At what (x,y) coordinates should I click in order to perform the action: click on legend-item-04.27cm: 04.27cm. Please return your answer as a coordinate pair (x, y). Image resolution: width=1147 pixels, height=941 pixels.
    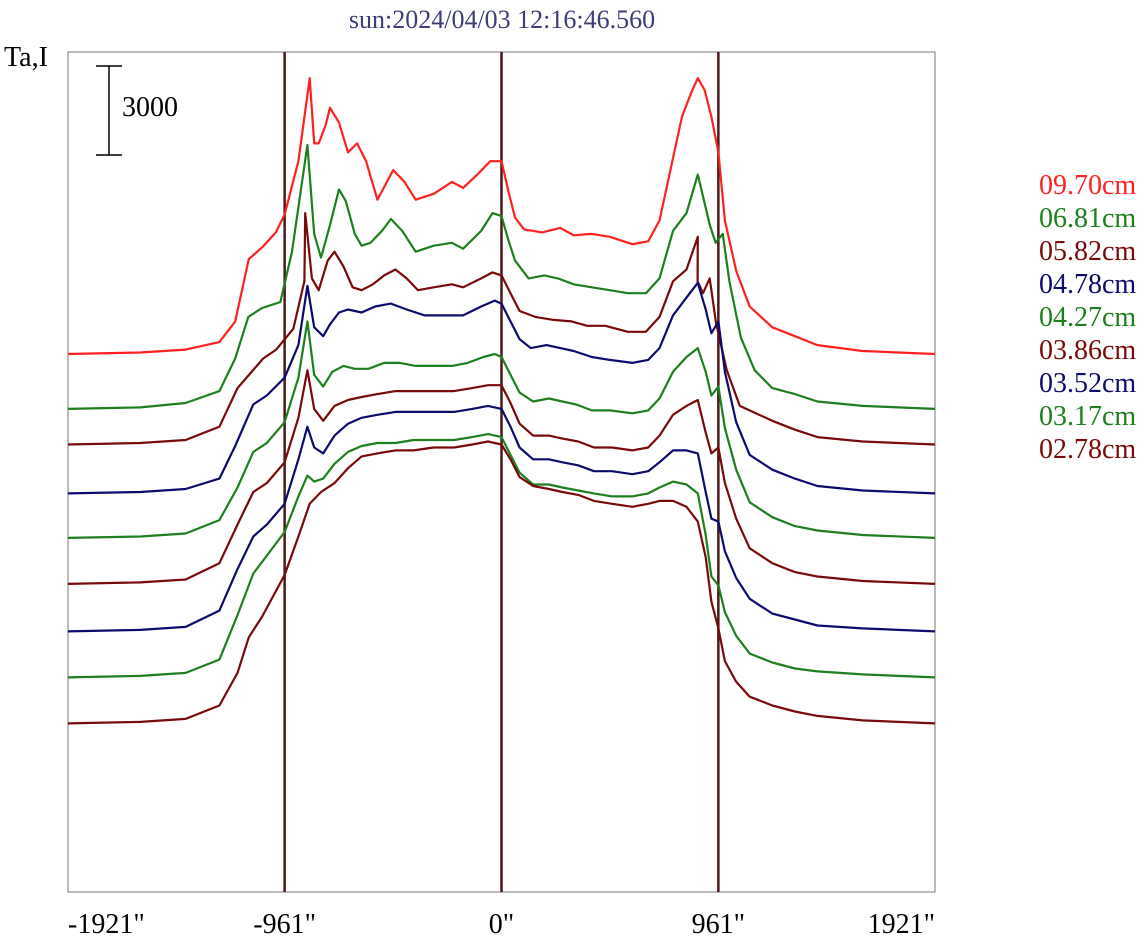
    Looking at the image, I should click on (1087, 317).